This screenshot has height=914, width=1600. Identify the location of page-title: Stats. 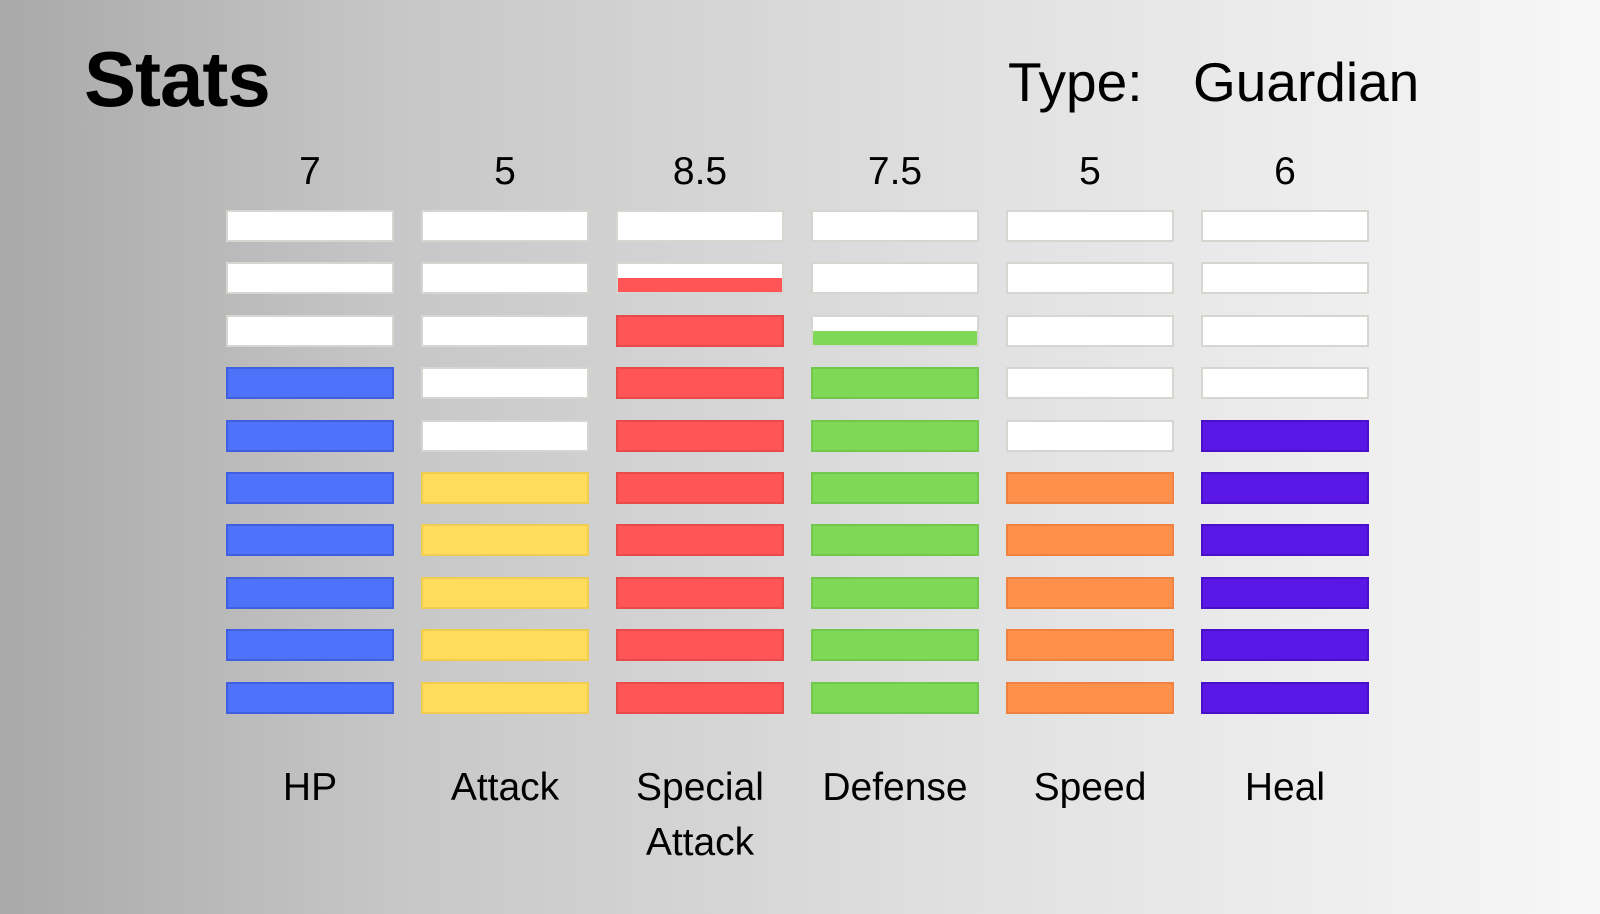
(177, 79).